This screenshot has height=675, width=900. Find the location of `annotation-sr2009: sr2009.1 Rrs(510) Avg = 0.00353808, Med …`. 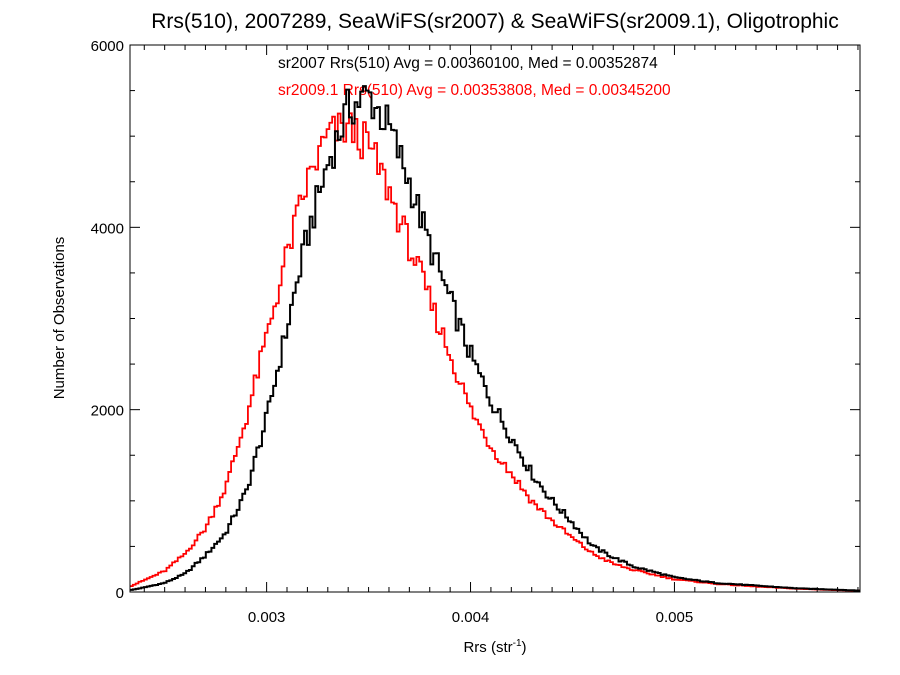

annotation-sr2009: sr2009.1 Rrs(510) Avg = 0.00353808, Med … is located at coordinates (474, 90).